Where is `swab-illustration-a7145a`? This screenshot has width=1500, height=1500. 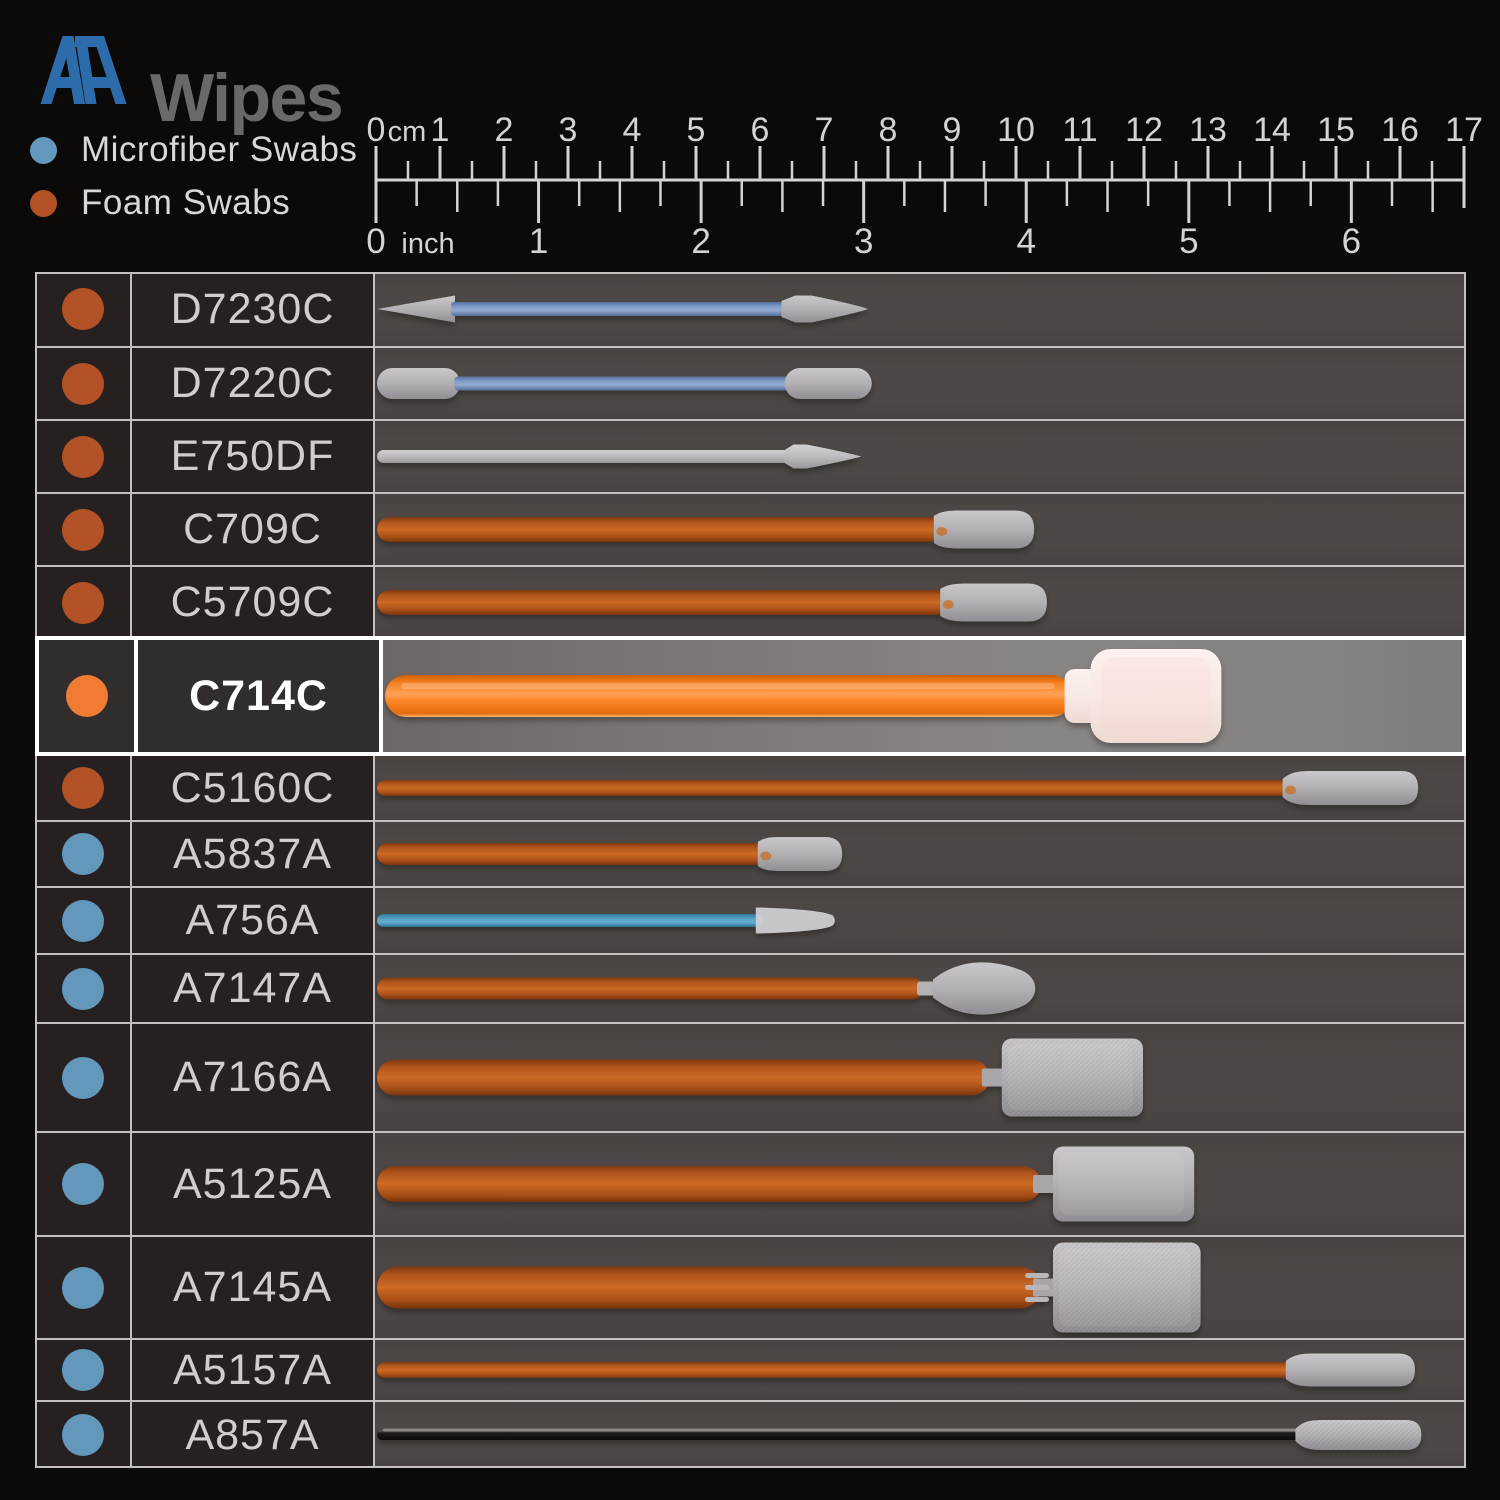
swab-illustration-a7145a is located at coordinates (789, 1287).